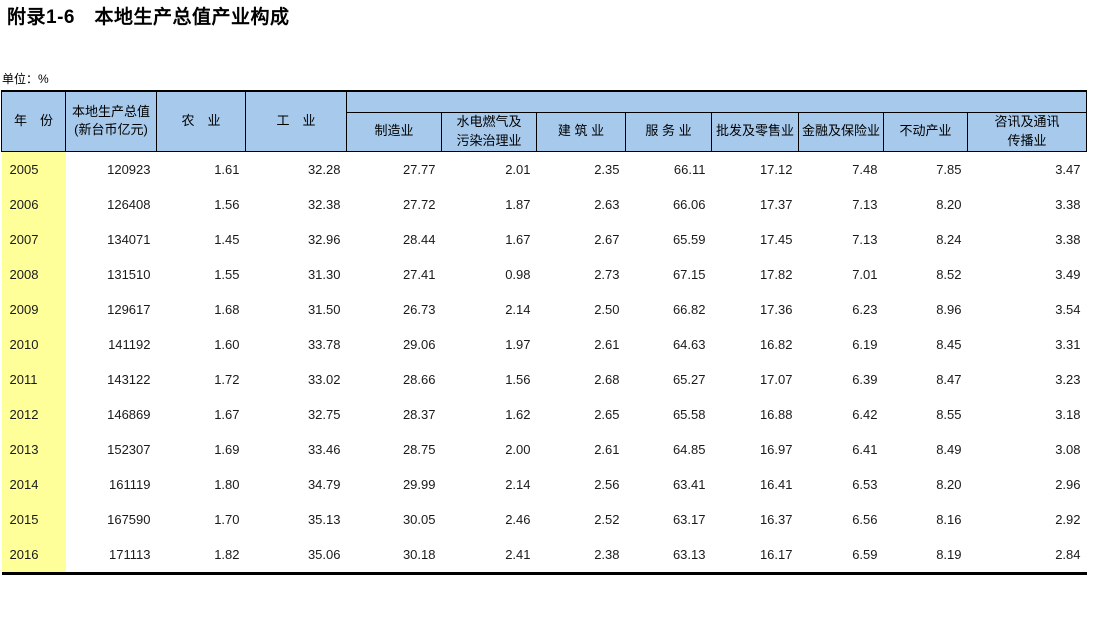 The height and width of the screenshot is (623, 1094). What do you see at coordinates (689, 449) in the screenshot?
I see `value-cell: 64.85` at bounding box center [689, 449].